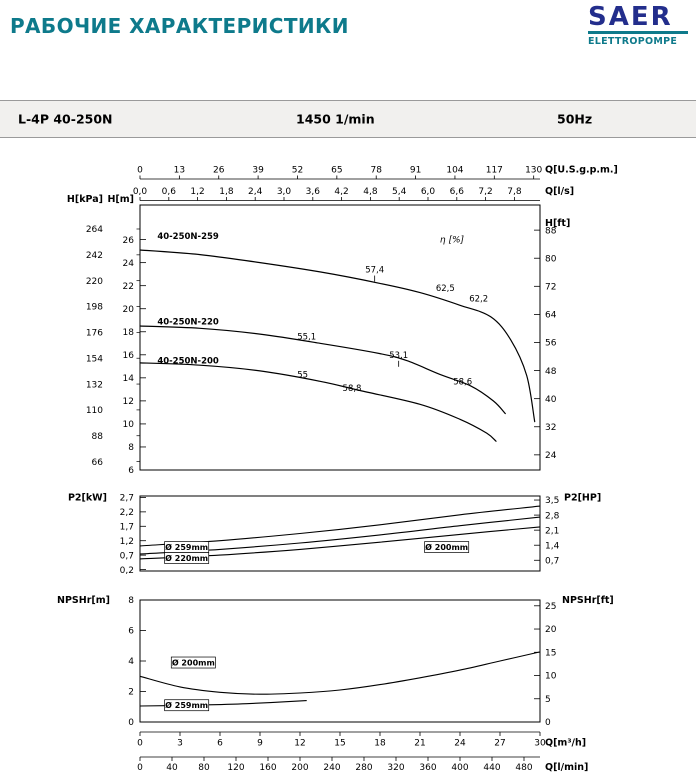  I want to click on axis-tick-label: 1,8, so click(226, 192).